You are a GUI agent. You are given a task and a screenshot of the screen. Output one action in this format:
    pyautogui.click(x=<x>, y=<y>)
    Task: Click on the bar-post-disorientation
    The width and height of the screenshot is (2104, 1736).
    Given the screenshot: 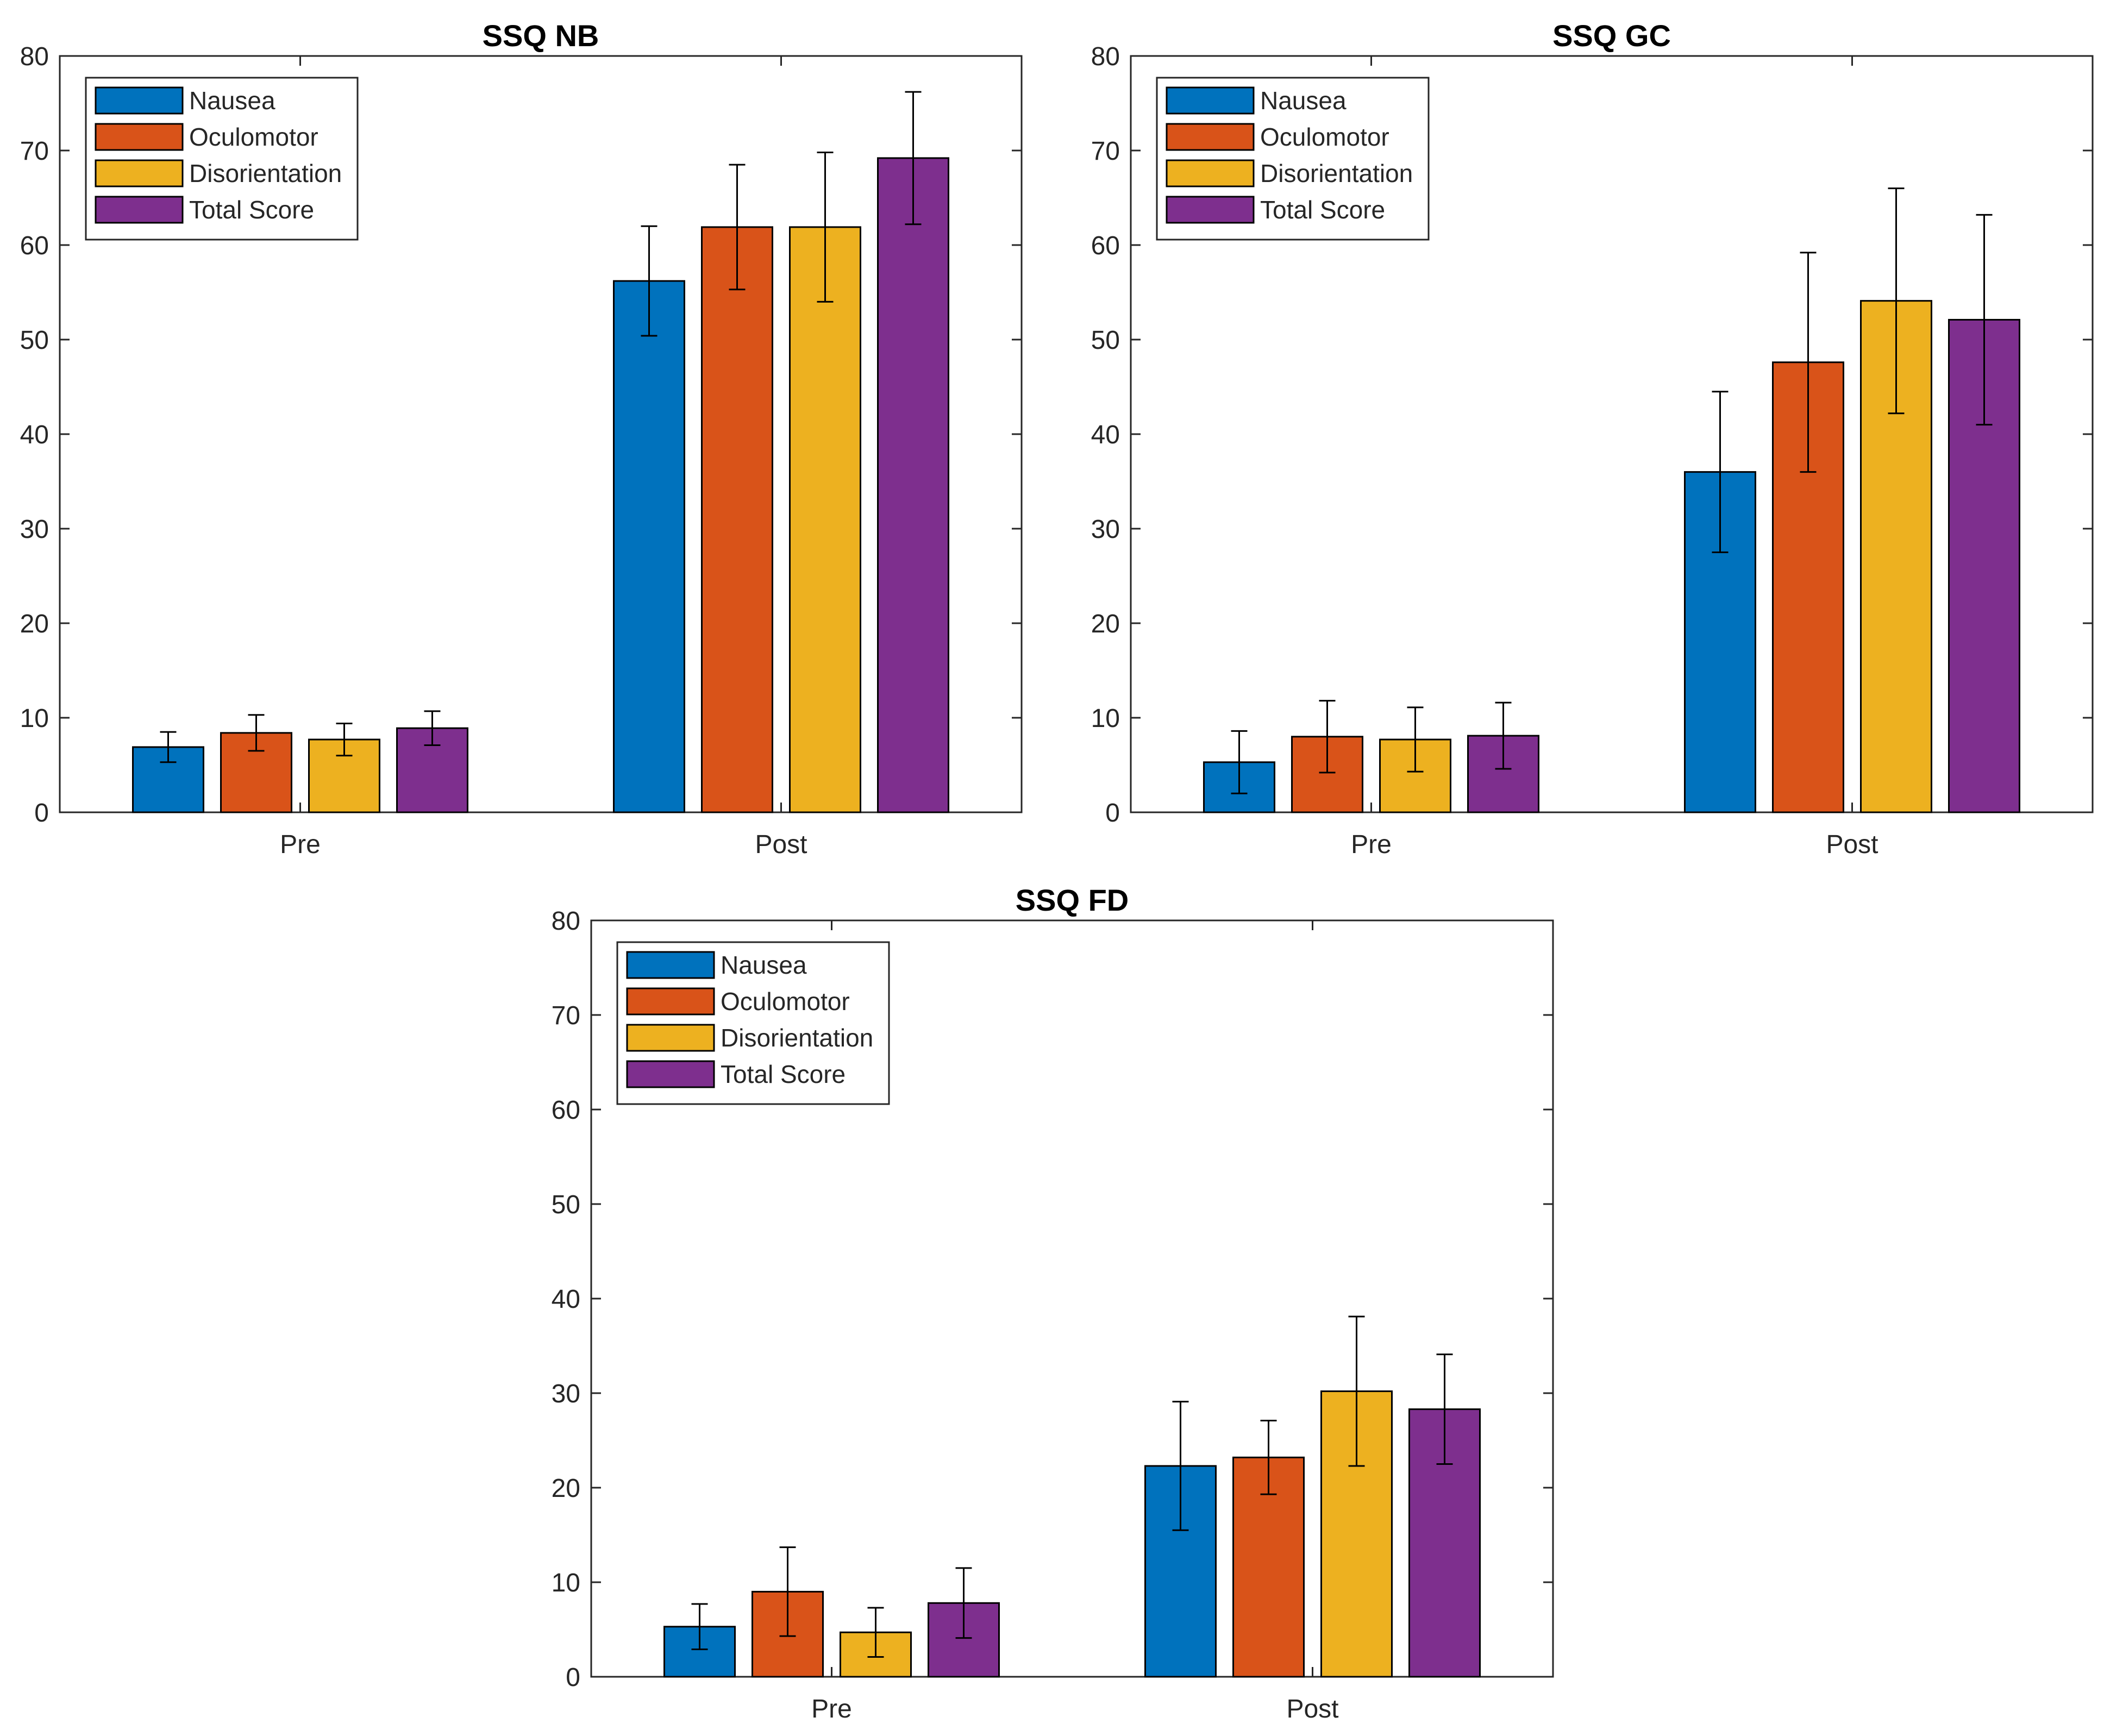 What is the action you would take?
    pyautogui.click(x=825, y=520)
    